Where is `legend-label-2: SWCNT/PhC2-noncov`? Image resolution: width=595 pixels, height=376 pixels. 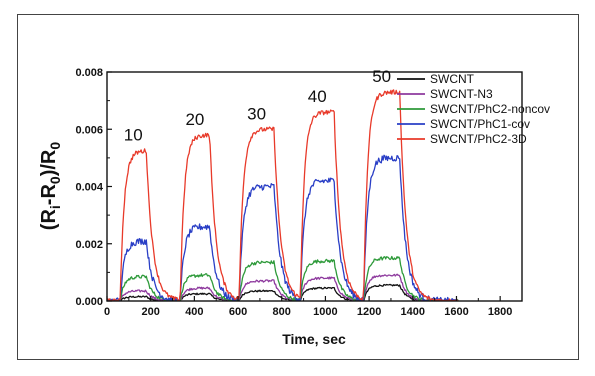
legend-label-2: SWCNT/PhC2-noncov is located at coordinates (490, 109).